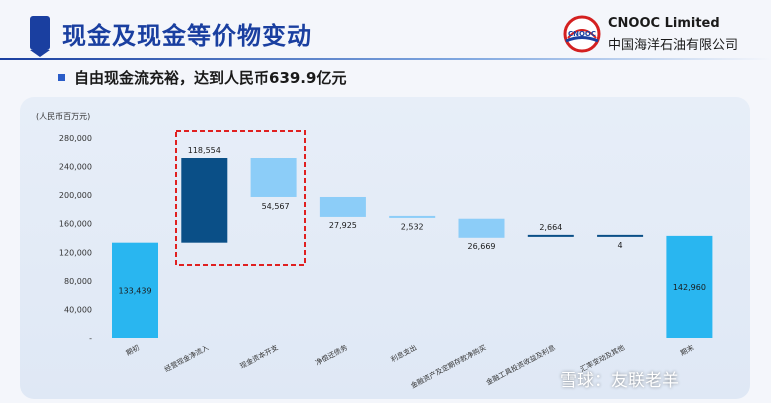 This screenshot has width=771, height=403. I want to click on watermark: 雪球：友联老羊, so click(619, 381).